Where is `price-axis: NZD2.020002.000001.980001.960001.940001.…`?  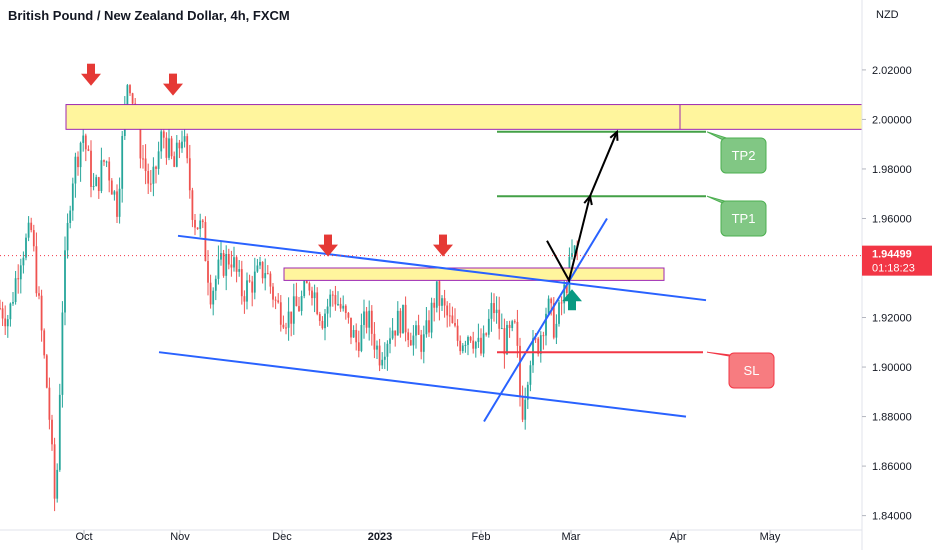 price-axis: NZD2.020002.000001.980001.960001.940001.… is located at coordinates (896, 275).